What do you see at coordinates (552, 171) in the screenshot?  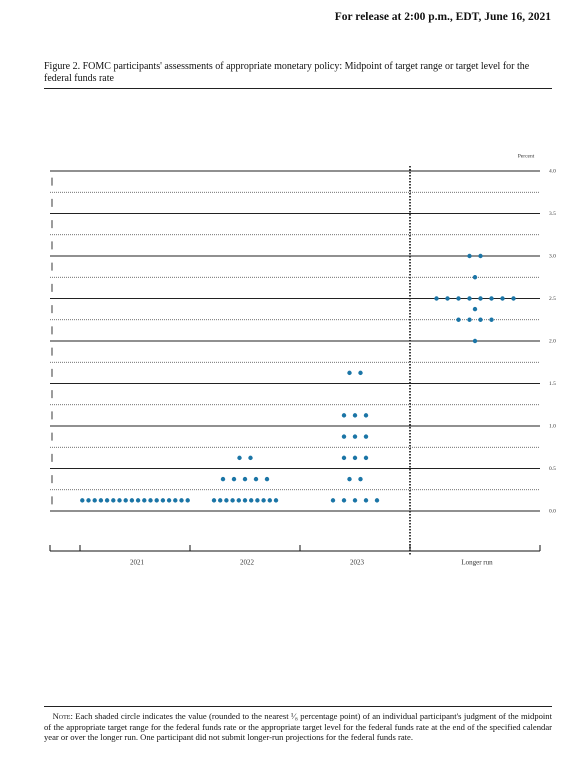 I see `y-tick-label: 4.0` at bounding box center [552, 171].